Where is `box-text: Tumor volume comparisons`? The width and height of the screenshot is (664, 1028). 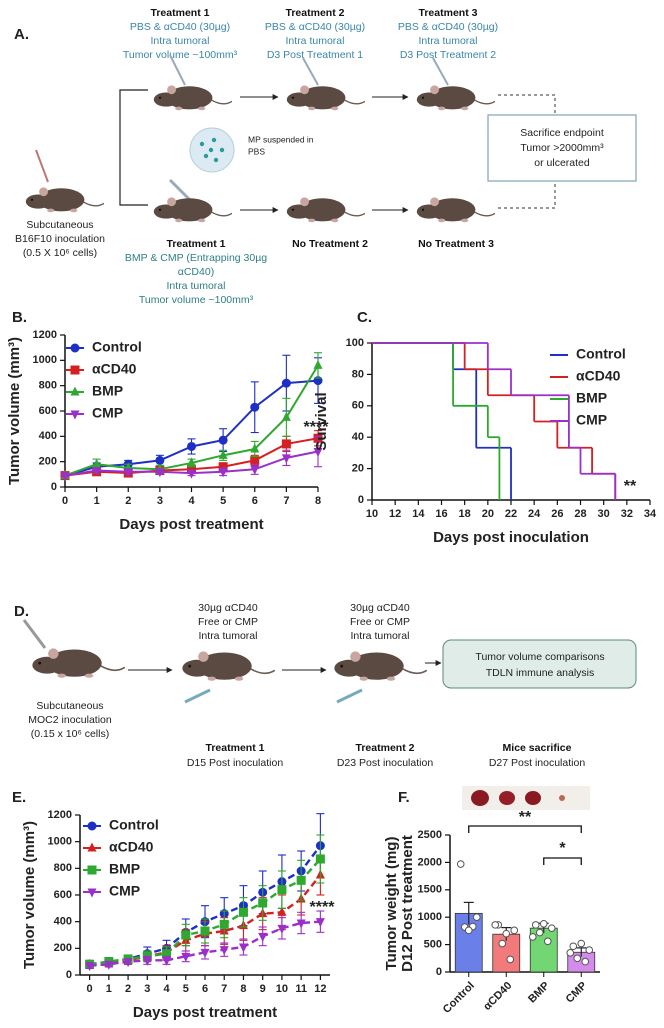
box-text: Tumor volume comparisons is located at coordinates (539, 657).